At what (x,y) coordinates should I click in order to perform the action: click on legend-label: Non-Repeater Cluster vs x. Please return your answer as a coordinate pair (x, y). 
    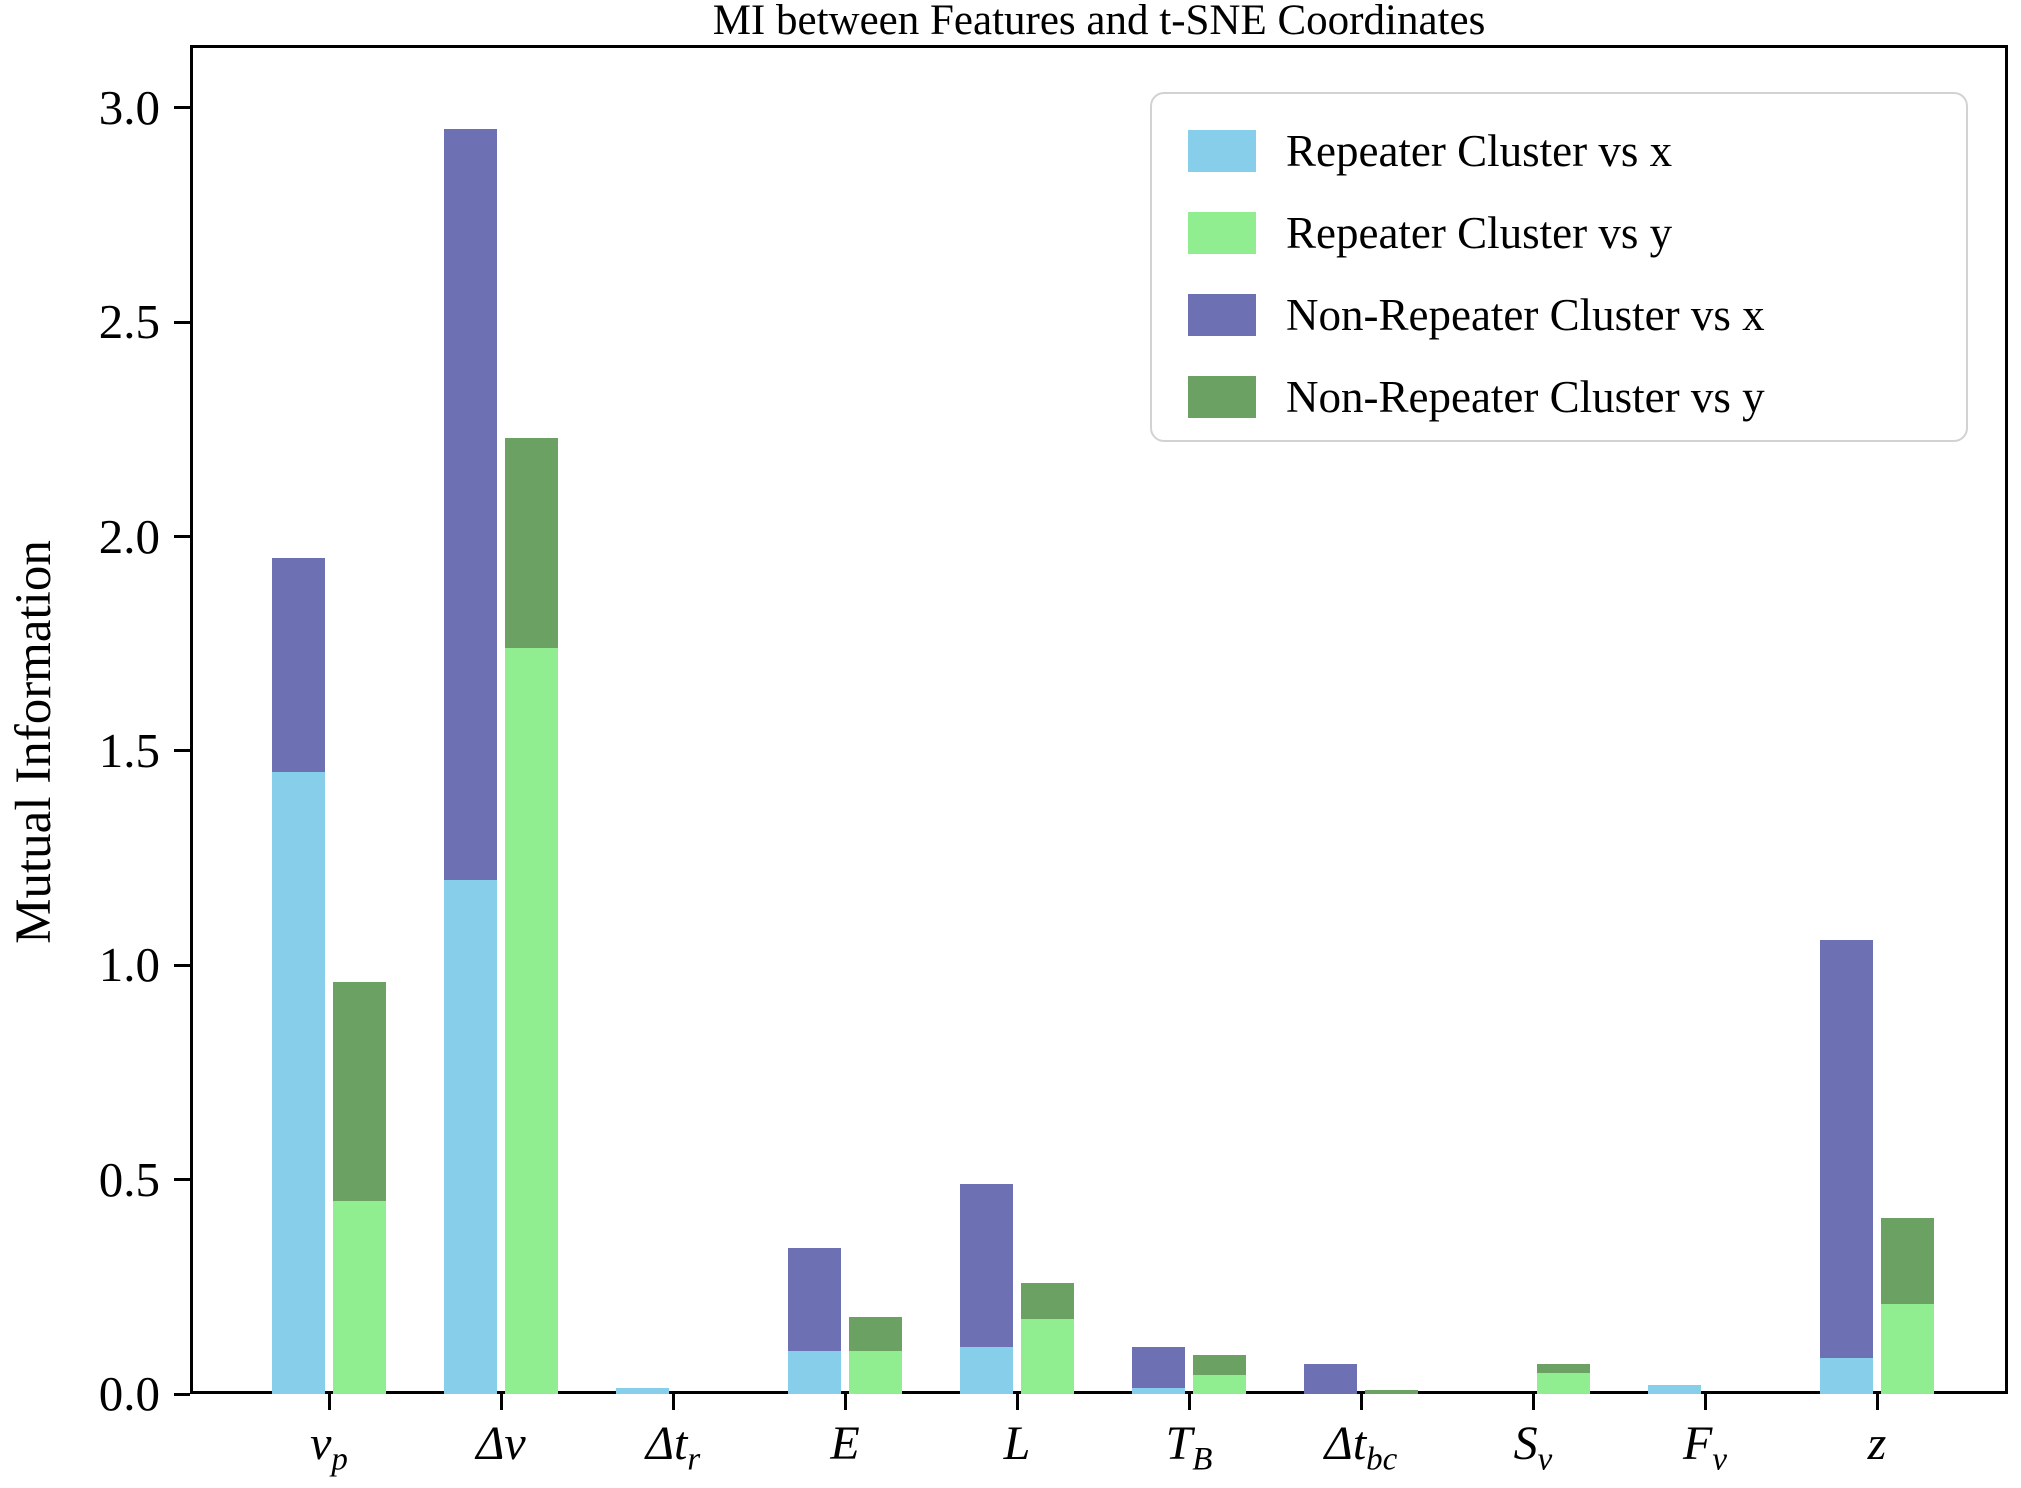
    Looking at the image, I should click on (1525, 315).